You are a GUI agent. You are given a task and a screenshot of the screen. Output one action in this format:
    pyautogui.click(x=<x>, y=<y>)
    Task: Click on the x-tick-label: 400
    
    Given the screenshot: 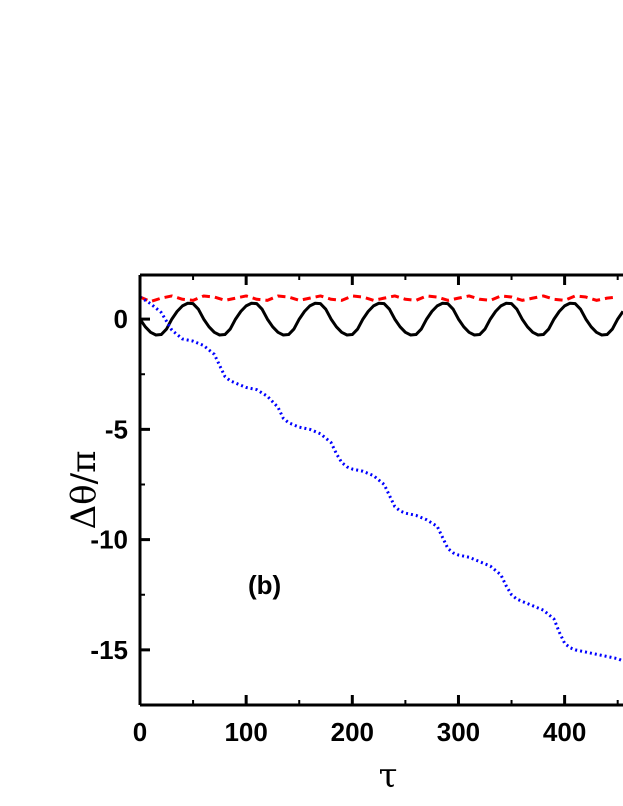 What is the action you would take?
    pyautogui.click(x=564, y=732)
    